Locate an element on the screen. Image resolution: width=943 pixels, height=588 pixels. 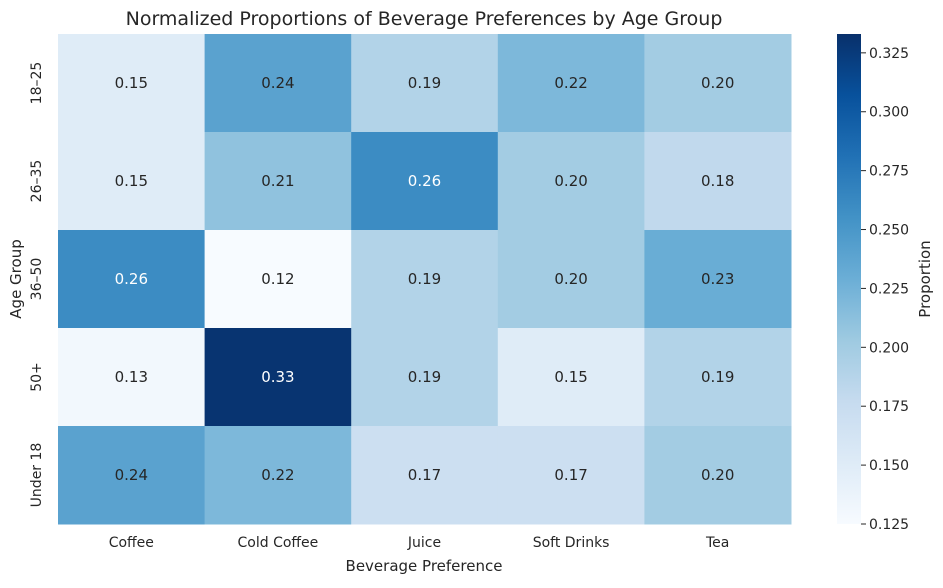
x-tick-label: Tea is located at coordinates (717, 543).